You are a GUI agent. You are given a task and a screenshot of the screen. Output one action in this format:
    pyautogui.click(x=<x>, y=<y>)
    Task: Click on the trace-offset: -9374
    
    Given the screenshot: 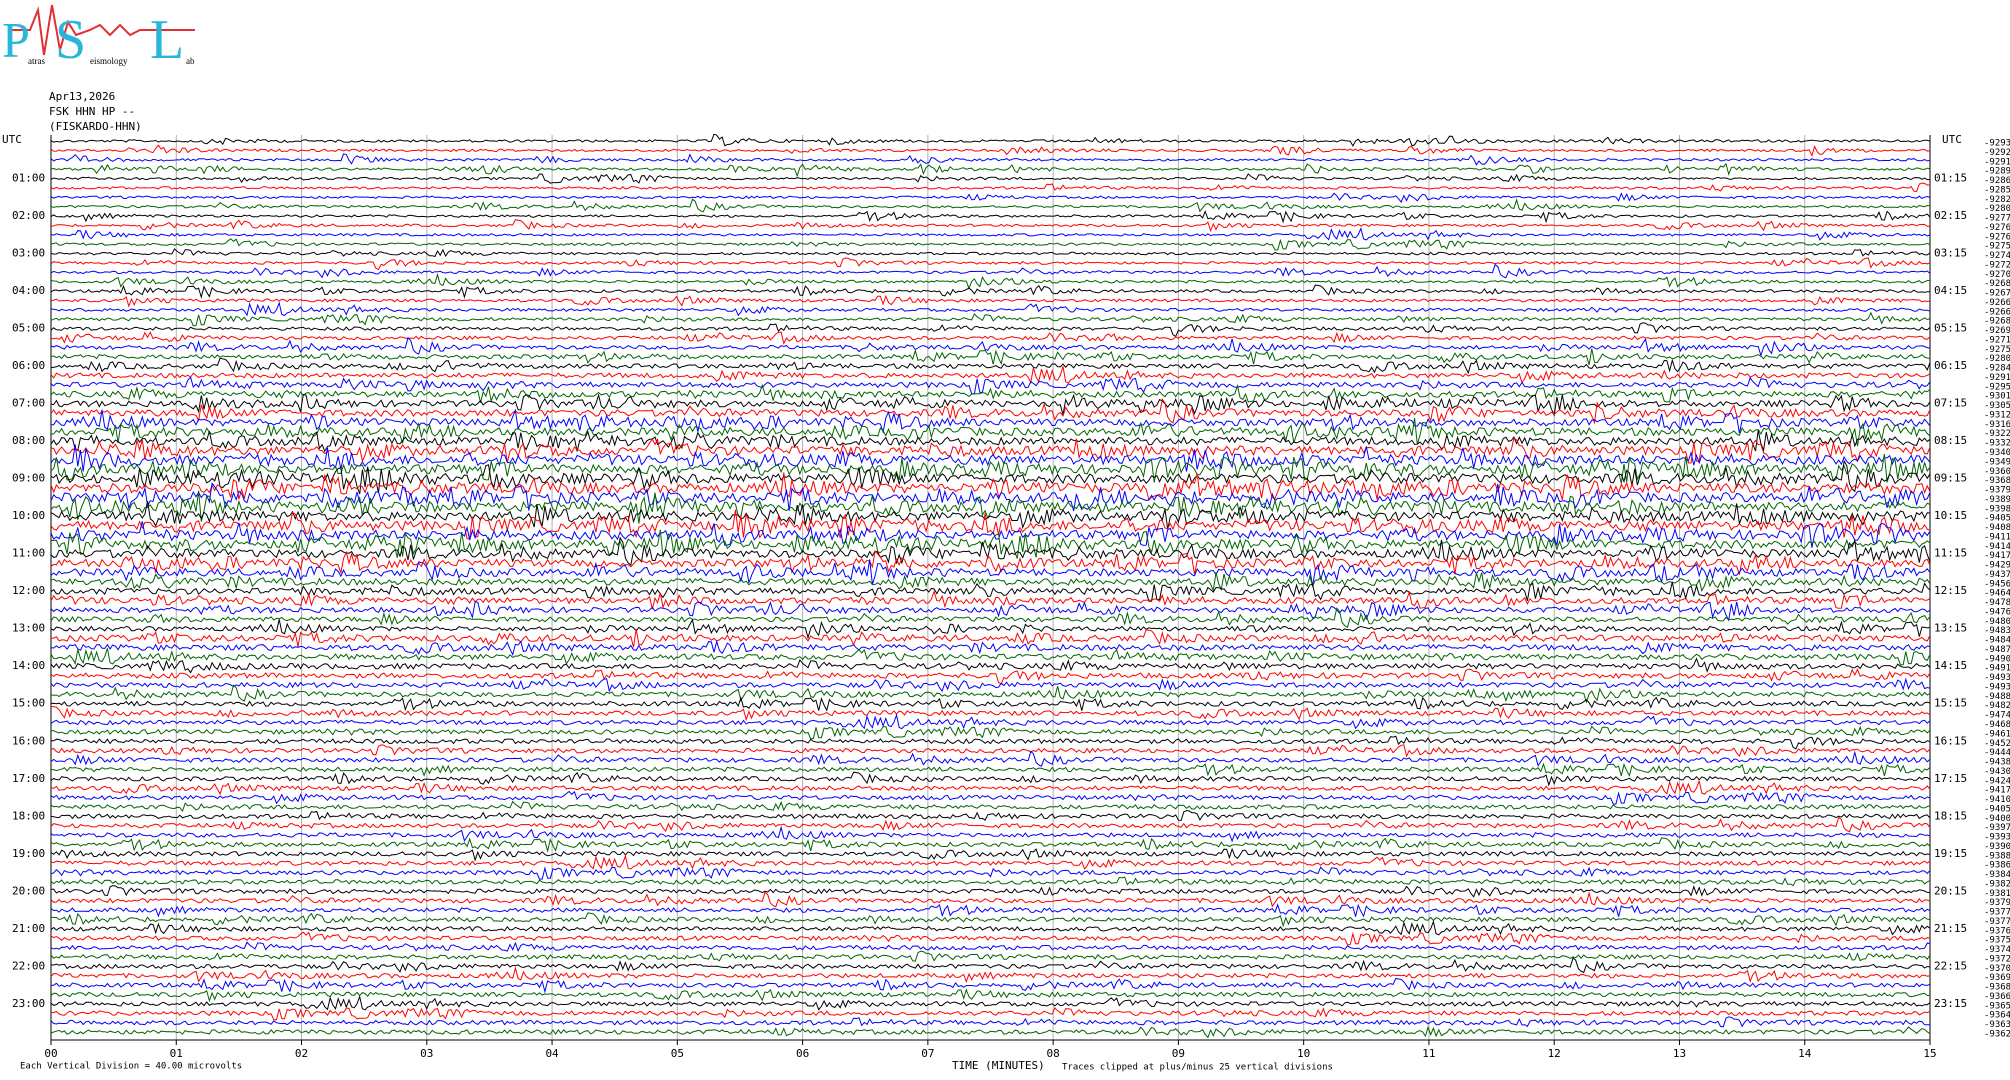 What is the action you would take?
    pyautogui.click(x=1997, y=950)
    